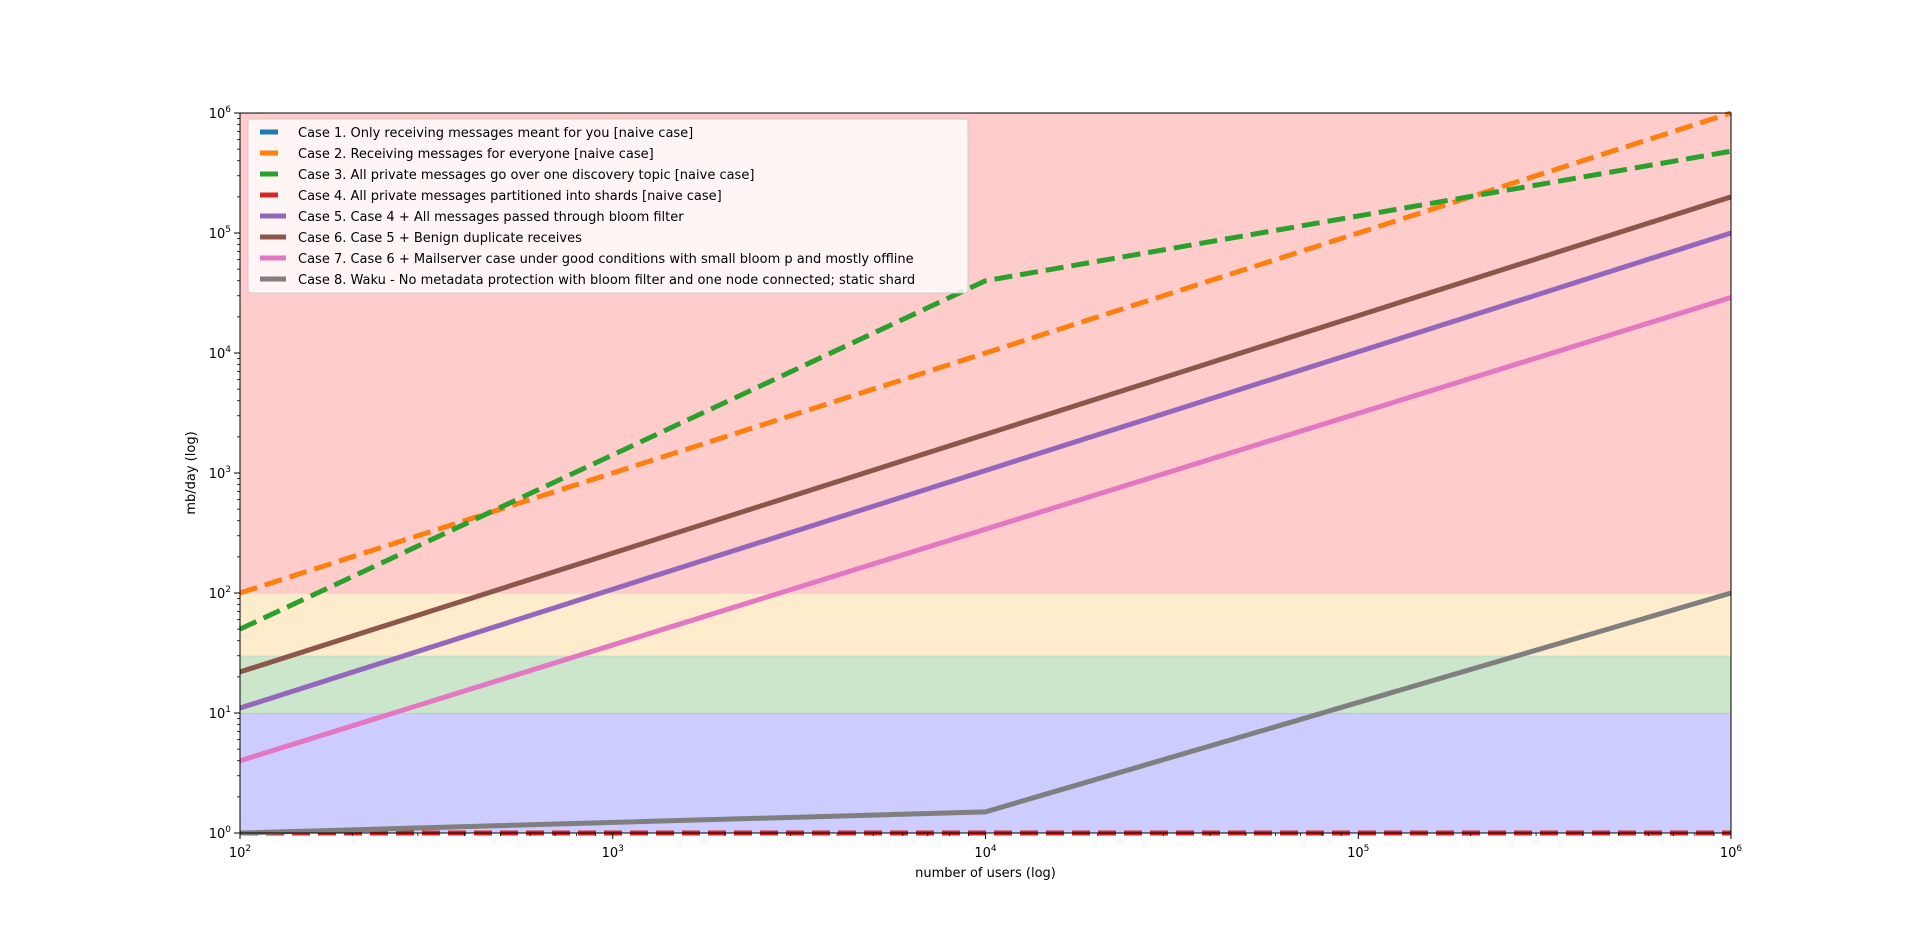 This screenshot has height=934, width=1920. I want to click on x-tick-label: 105, so click(1358, 852).